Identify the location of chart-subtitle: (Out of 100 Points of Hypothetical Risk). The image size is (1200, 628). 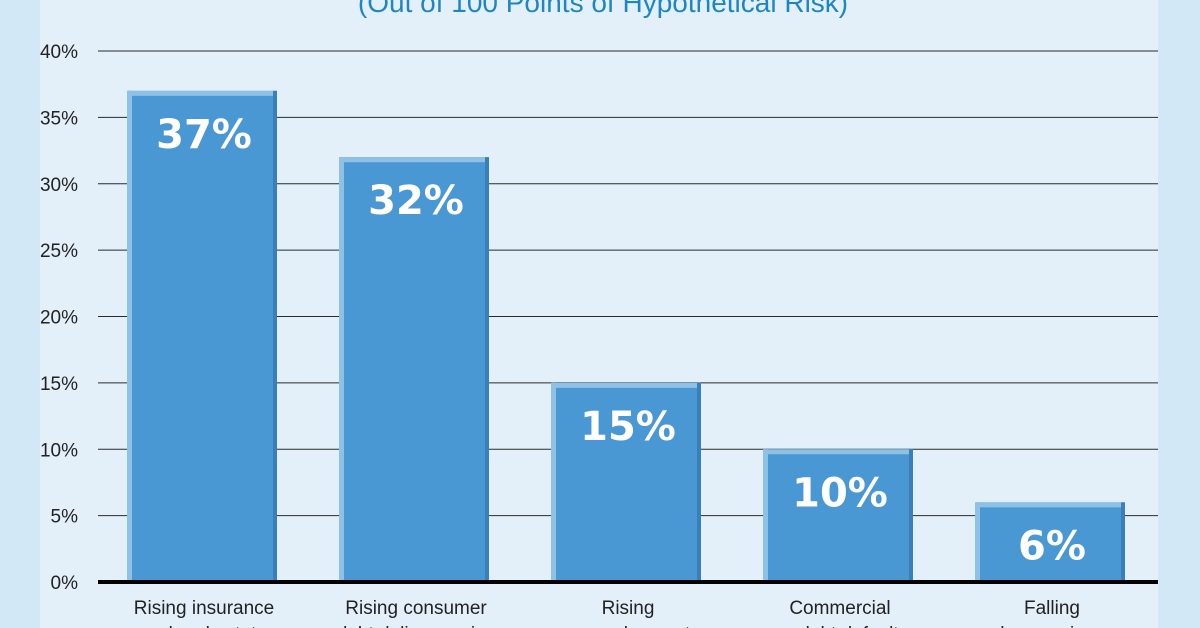
(603, 9).